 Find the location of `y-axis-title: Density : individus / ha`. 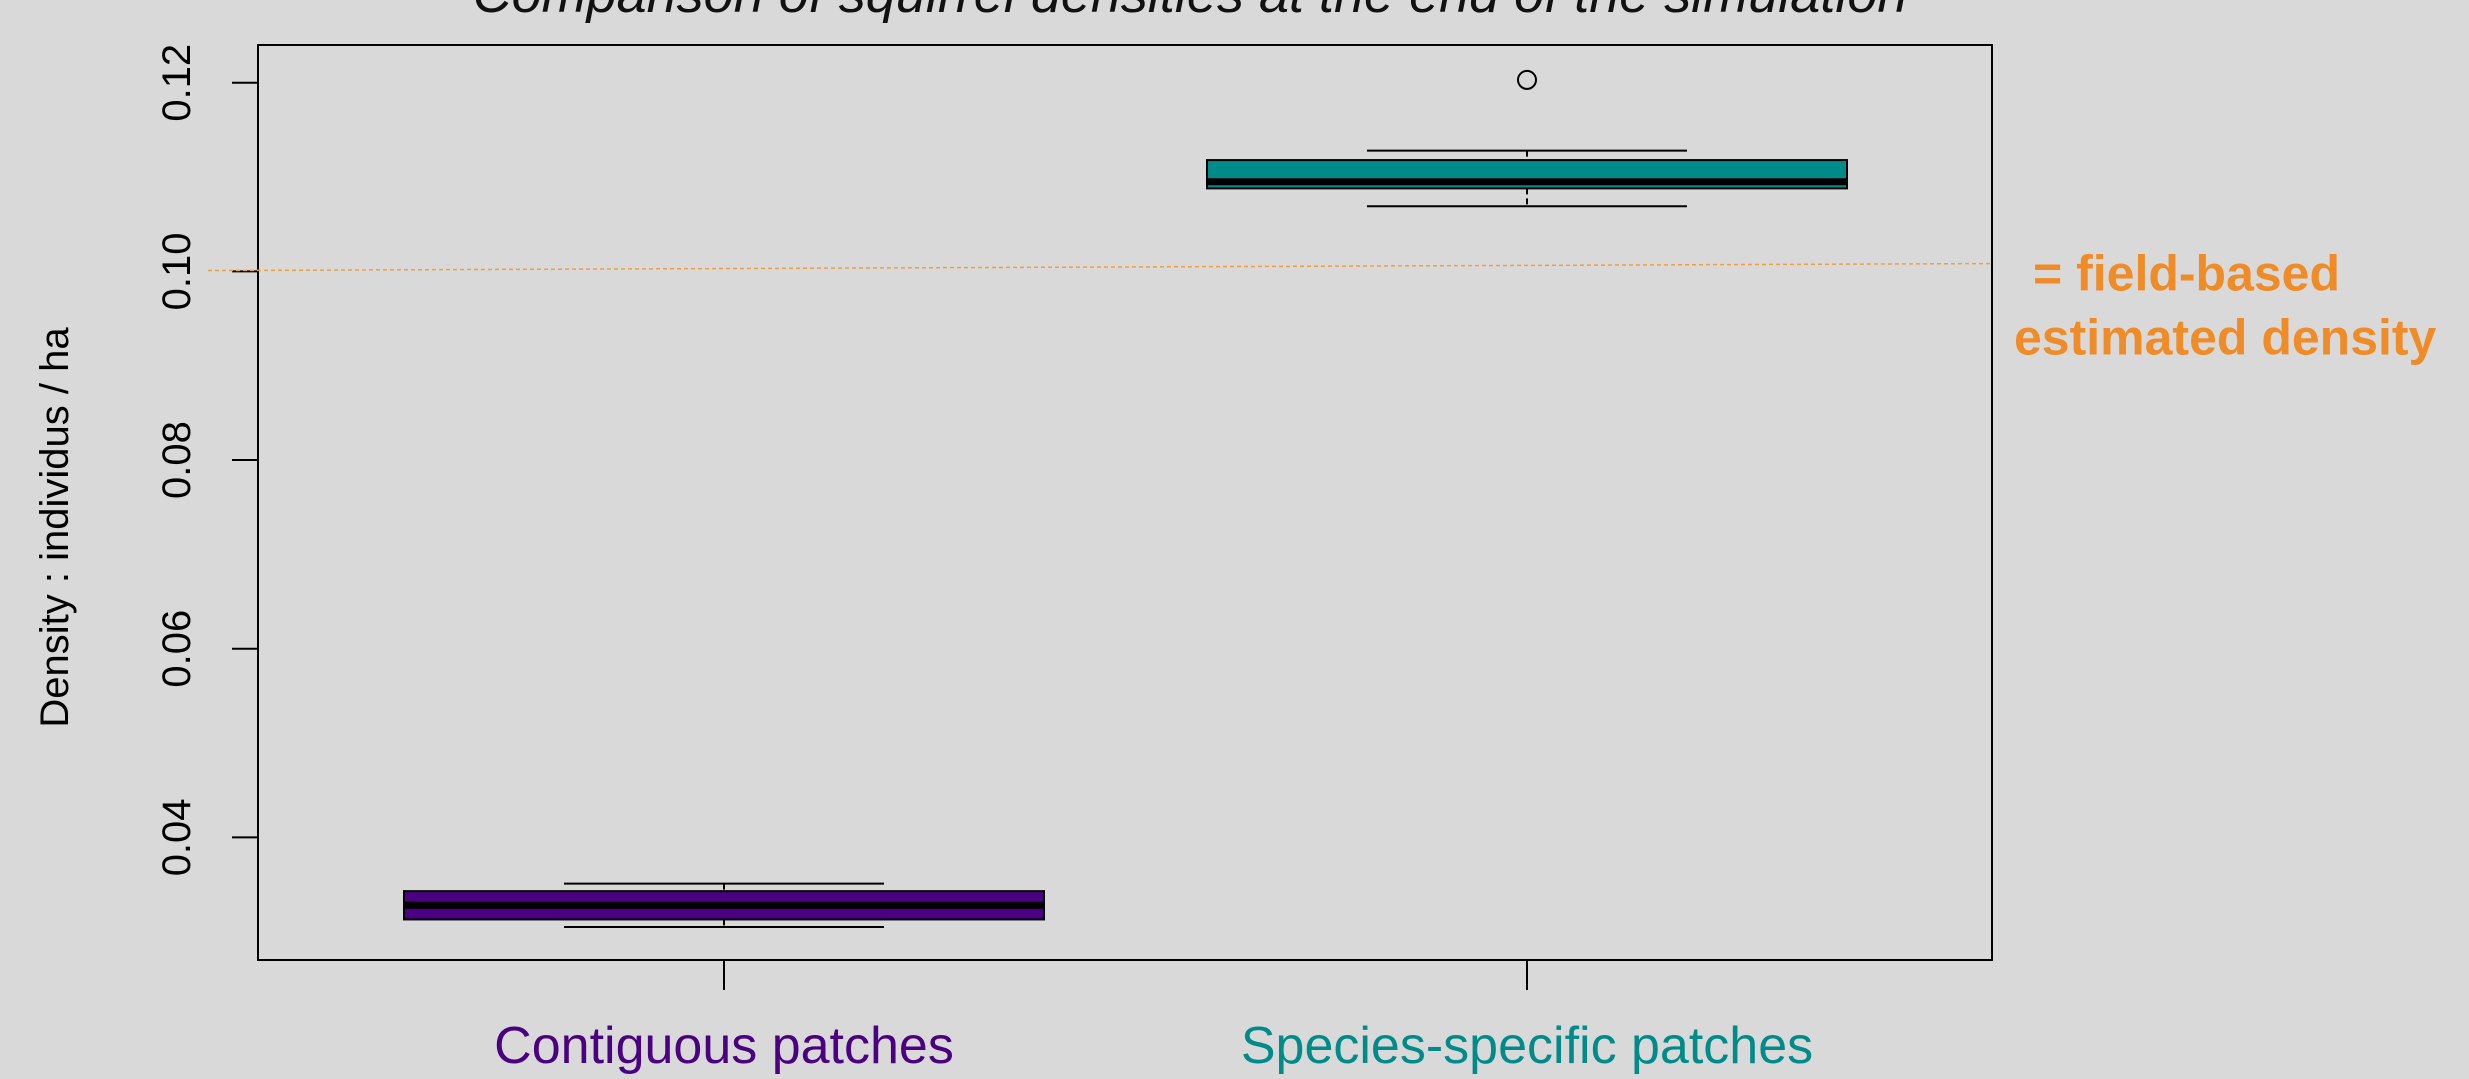

y-axis-title: Density : individus / ha is located at coordinates (55, 527).